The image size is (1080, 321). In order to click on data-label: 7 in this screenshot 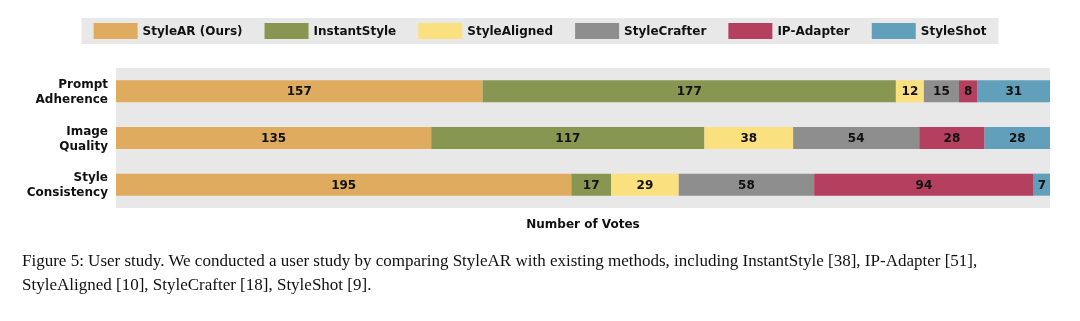, I will do `click(1042, 184)`.